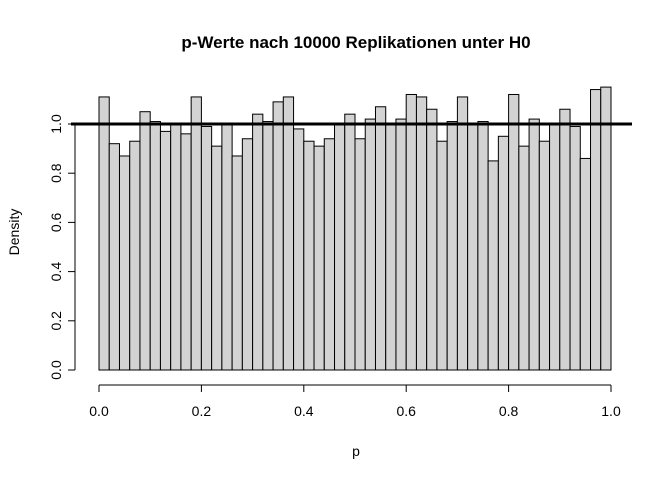 This screenshot has height=480, width=672. Describe the element at coordinates (99, 411) in the screenshot. I see `x-tick-label: 0.0` at that location.